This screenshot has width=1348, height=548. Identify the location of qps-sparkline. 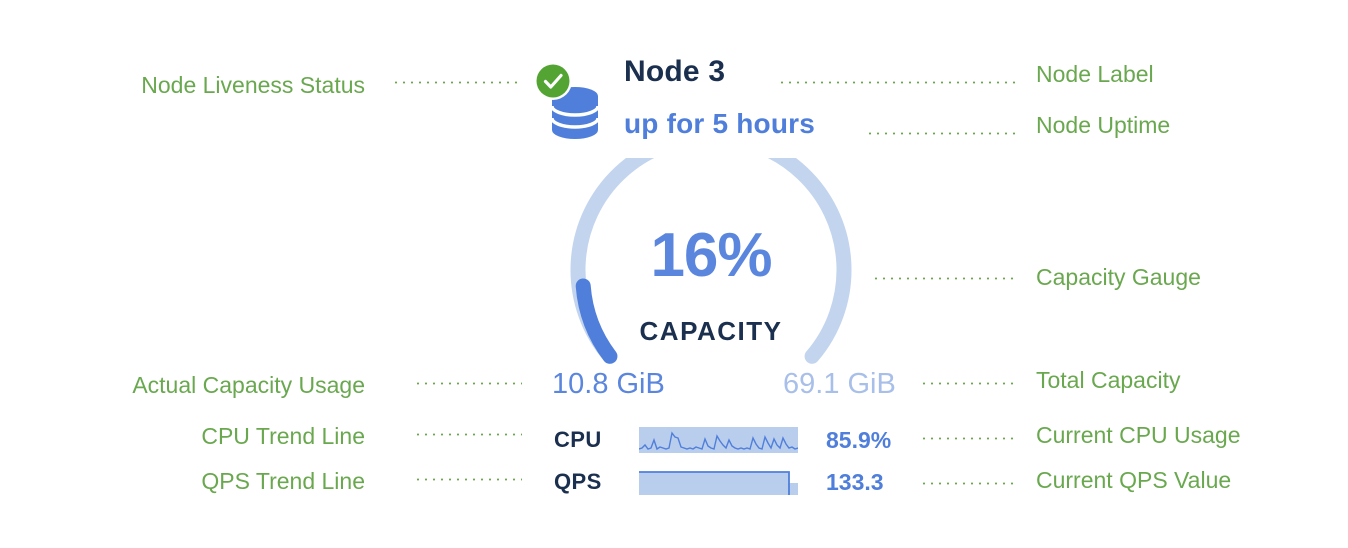
(718, 482).